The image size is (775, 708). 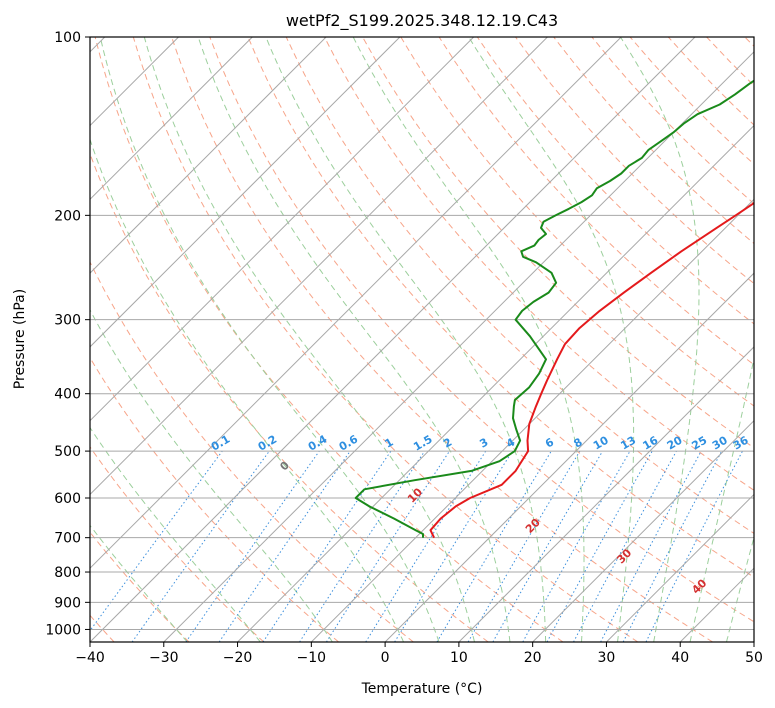 What do you see at coordinates (483, 443) in the screenshot?
I see `mixing-ratio-label: 3` at bounding box center [483, 443].